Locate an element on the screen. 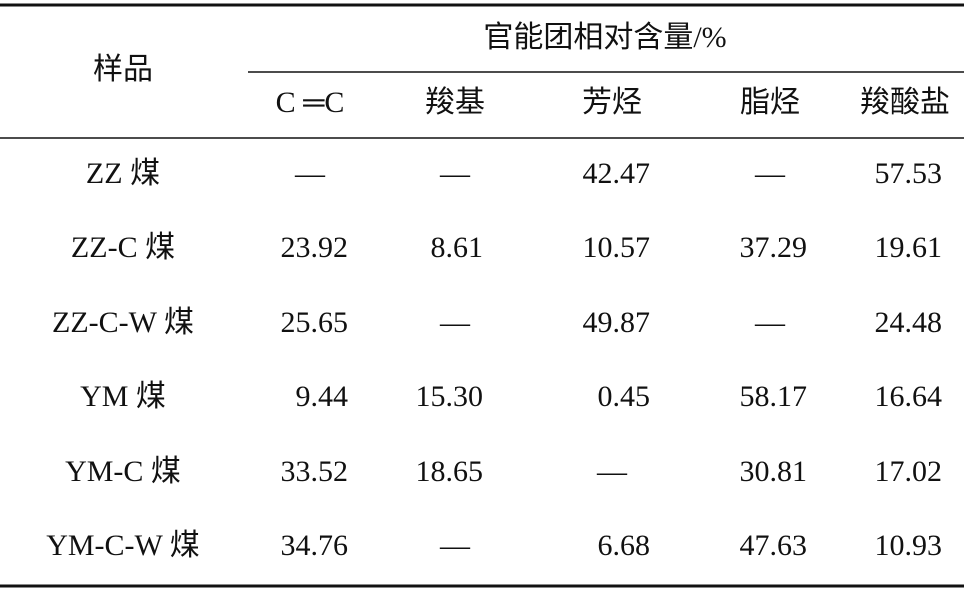 The image size is (964, 591). column-header: 羧基 is located at coordinates (455, 102).